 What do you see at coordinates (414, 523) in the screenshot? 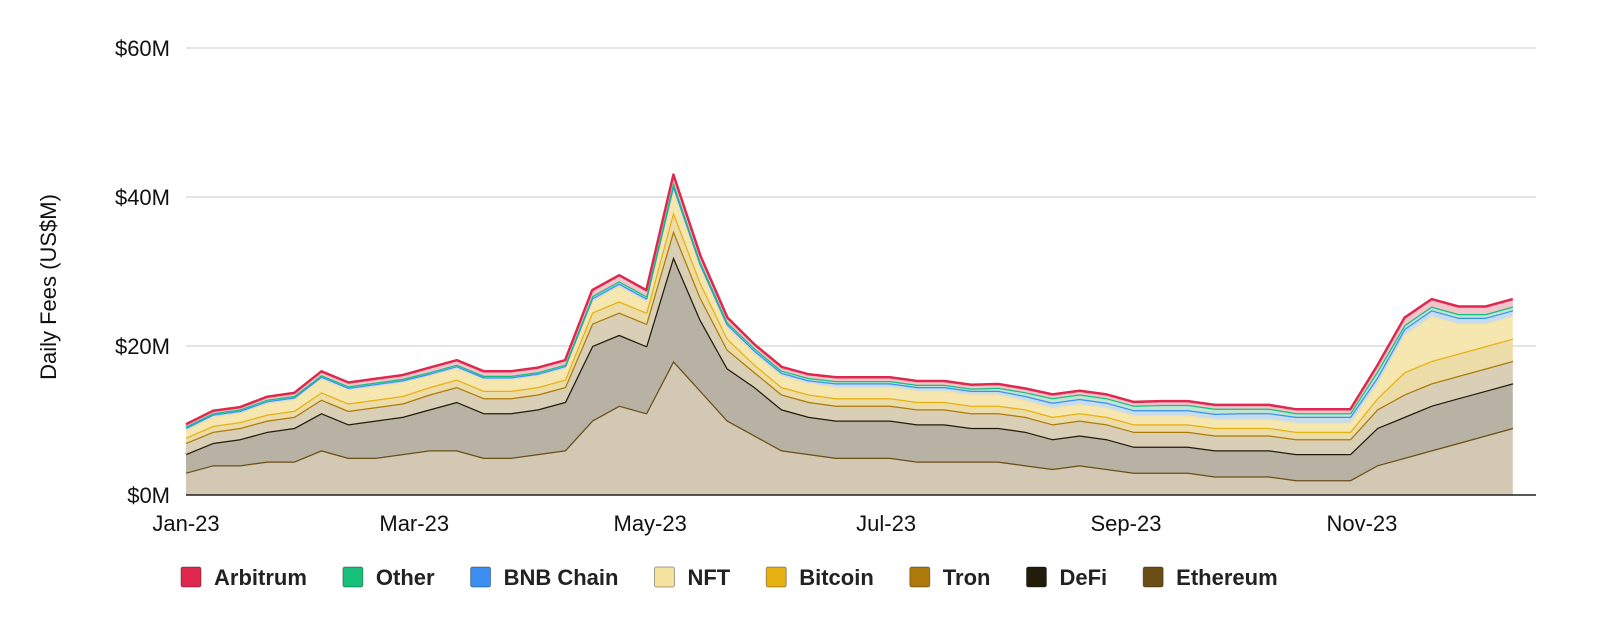
I see `x-tick-label: Mar-23` at bounding box center [414, 523].